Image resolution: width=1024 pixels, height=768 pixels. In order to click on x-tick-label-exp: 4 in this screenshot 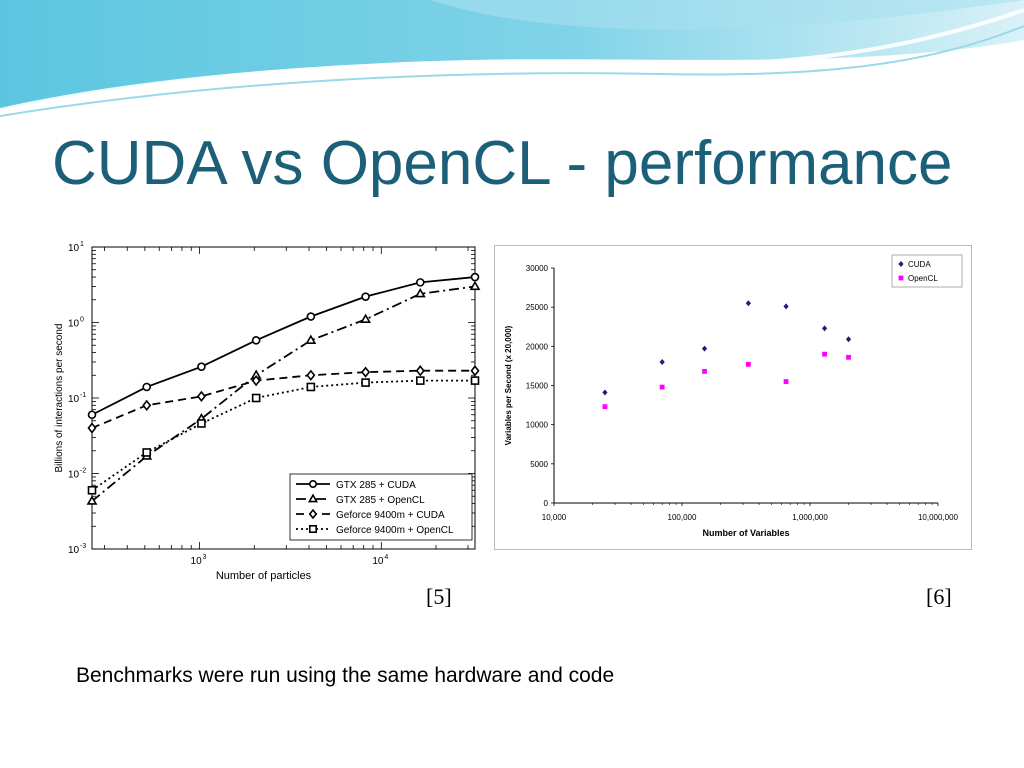, I will do `click(386, 557)`.